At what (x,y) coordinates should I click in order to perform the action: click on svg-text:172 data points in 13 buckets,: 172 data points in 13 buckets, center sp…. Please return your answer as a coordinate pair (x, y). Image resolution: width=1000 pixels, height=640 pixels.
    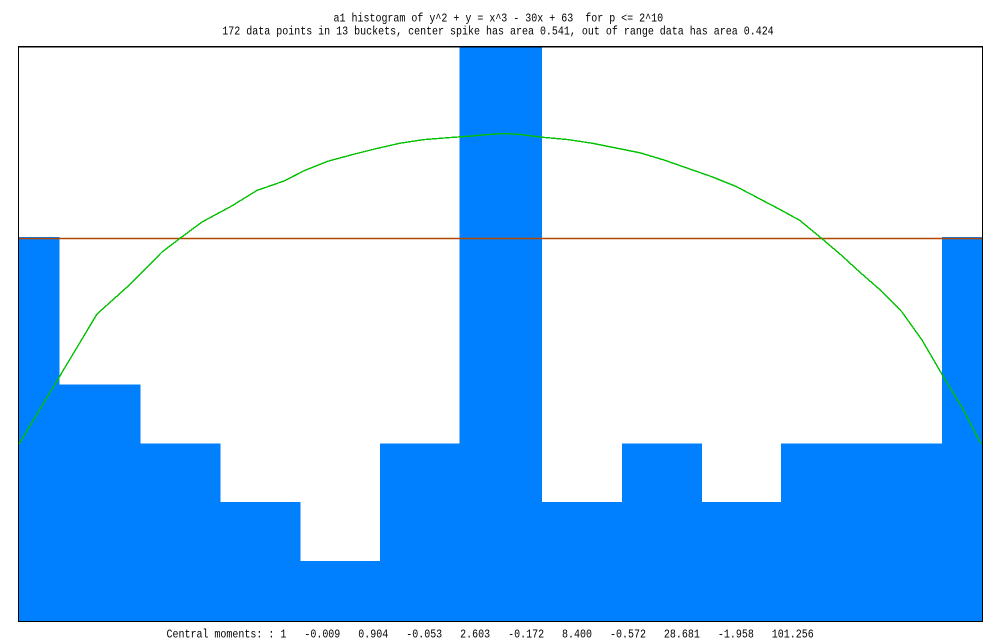
    Looking at the image, I should click on (498, 32).